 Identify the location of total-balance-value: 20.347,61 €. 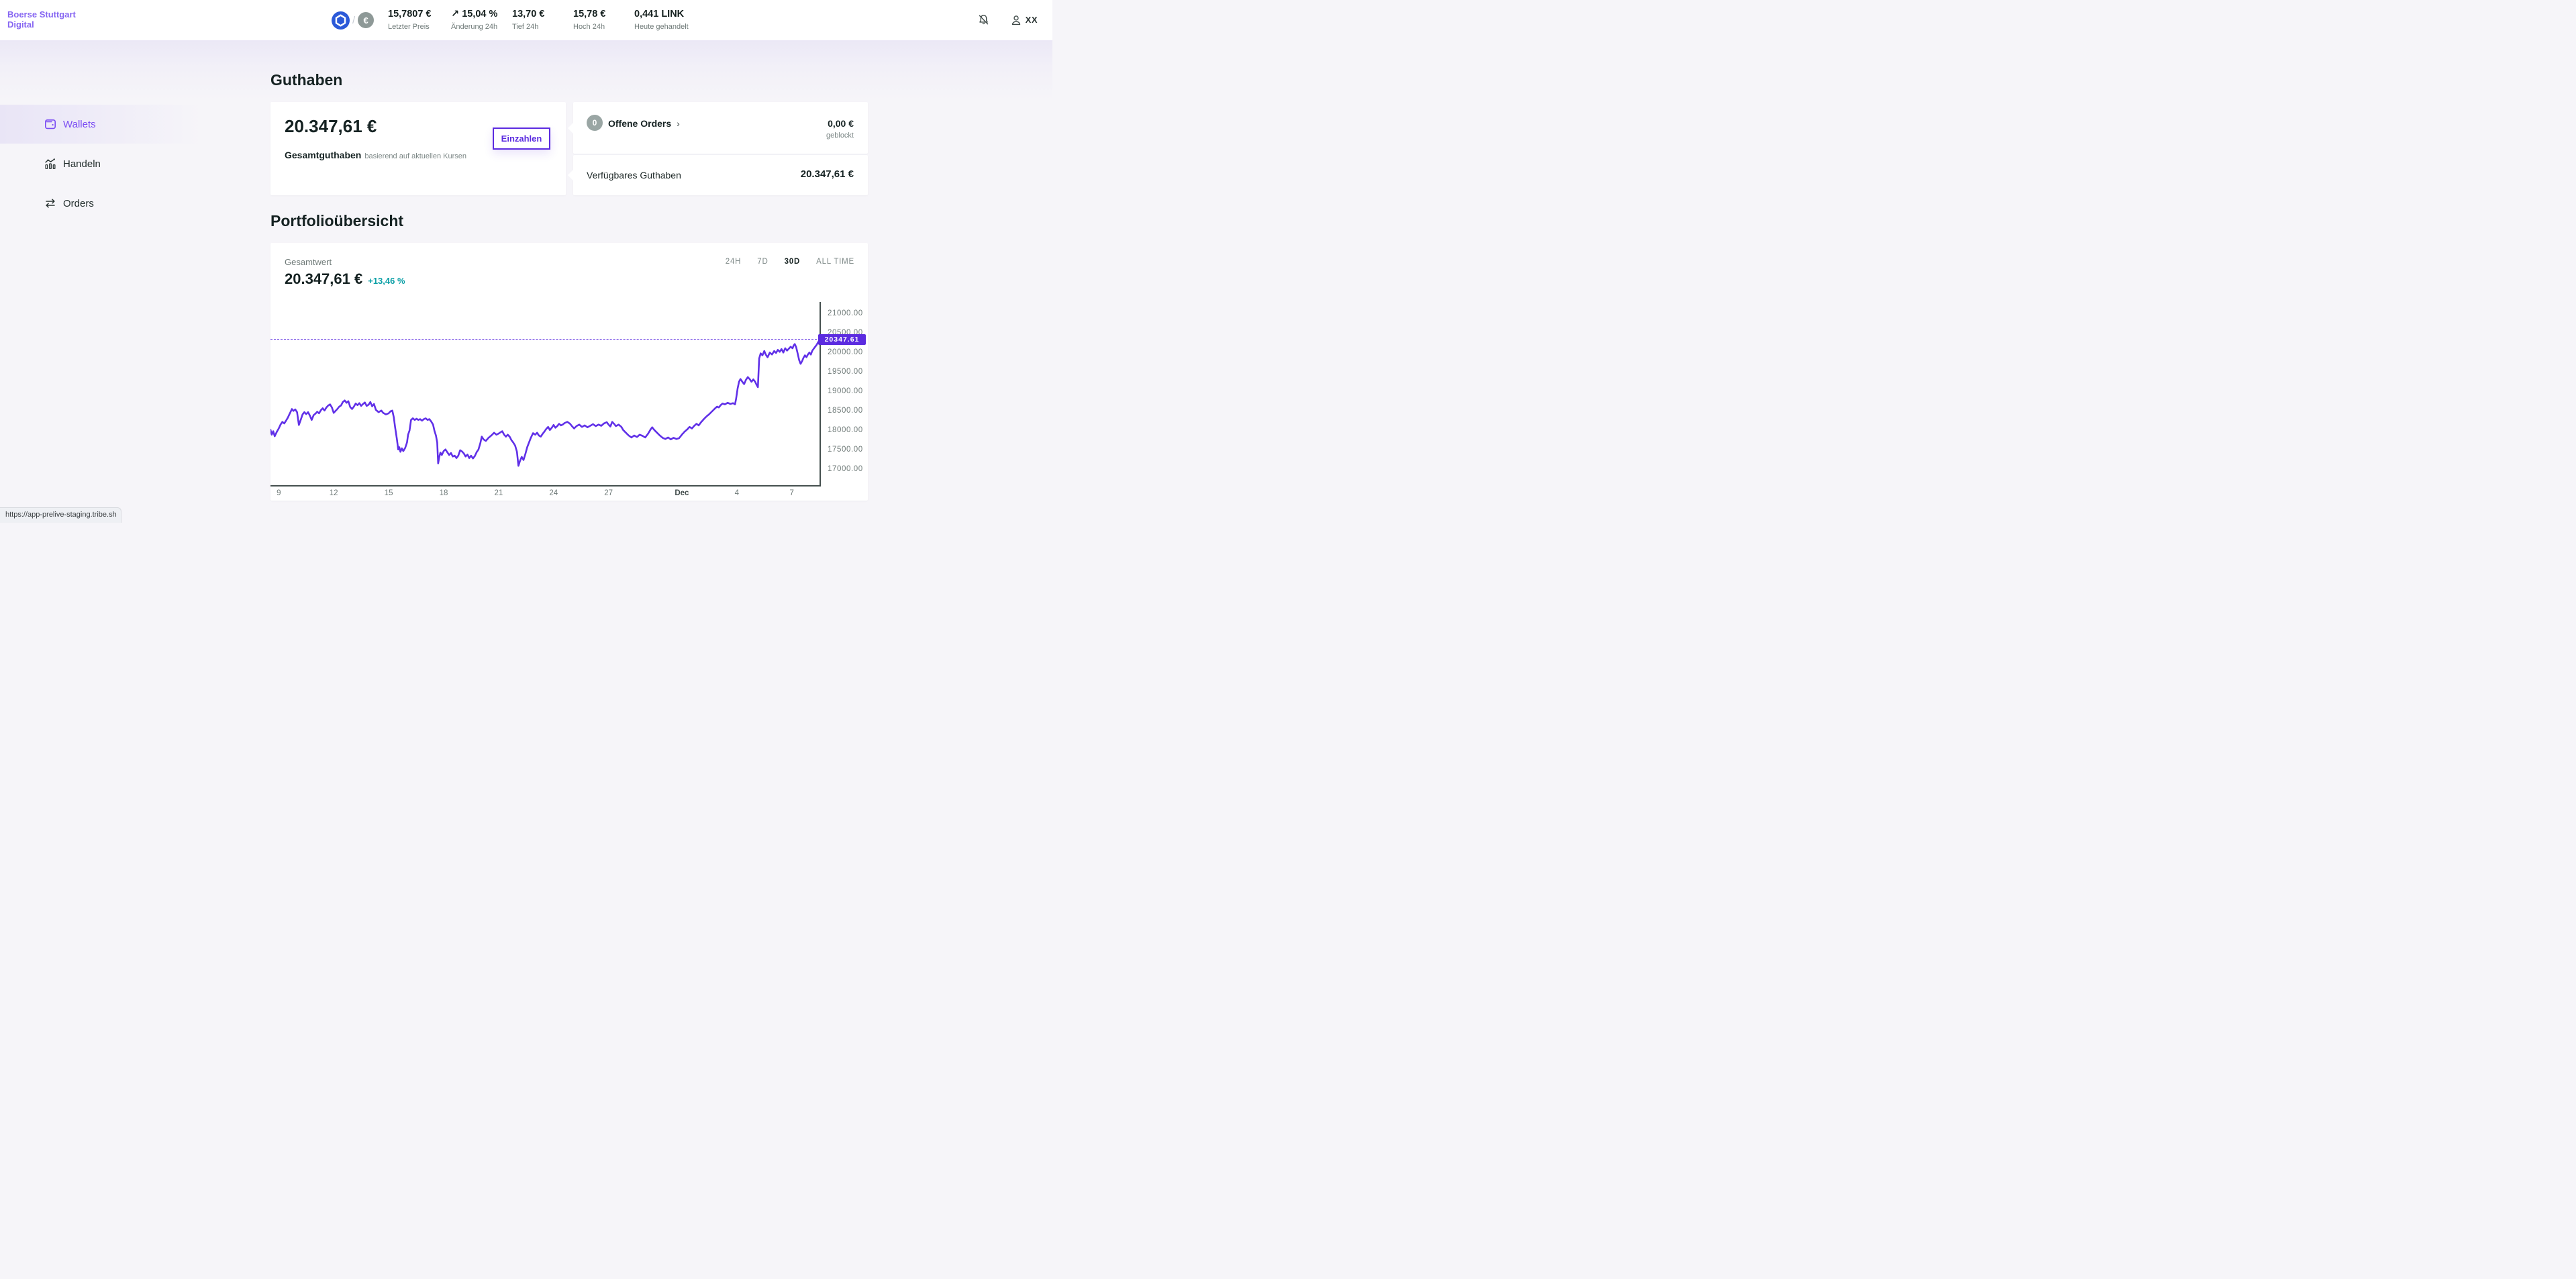
(331, 126).